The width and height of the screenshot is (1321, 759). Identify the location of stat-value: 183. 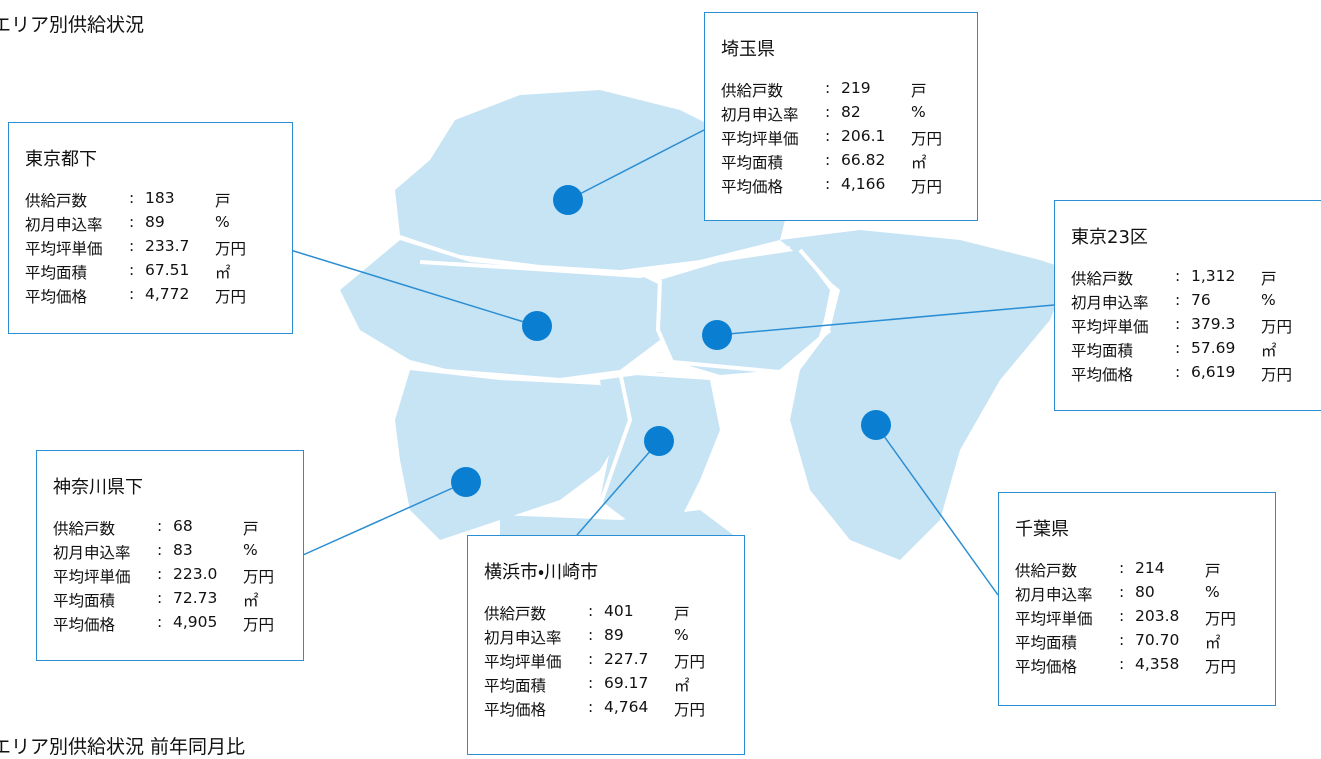
(160, 198).